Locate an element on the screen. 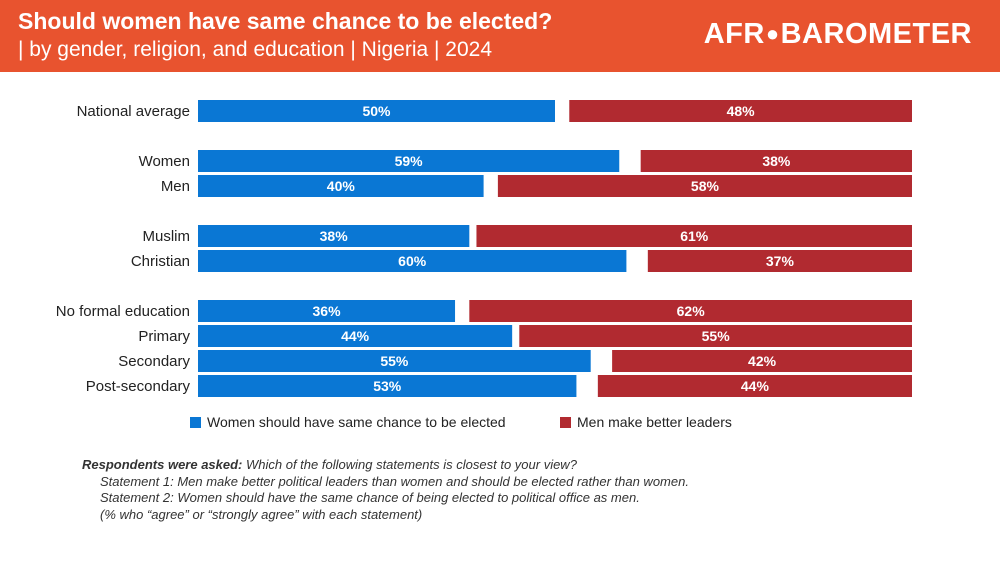 The width and height of the screenshot is (1000, 563). bar-women-same-chance-men is located at coordinates (341, 186).